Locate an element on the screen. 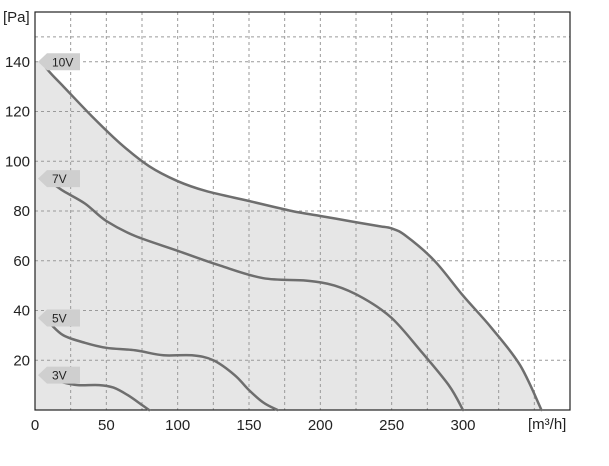 The height and width of the screenshot is (466, 609). x-axis-unit: [m³/h] is located at coordinates (547, 424).